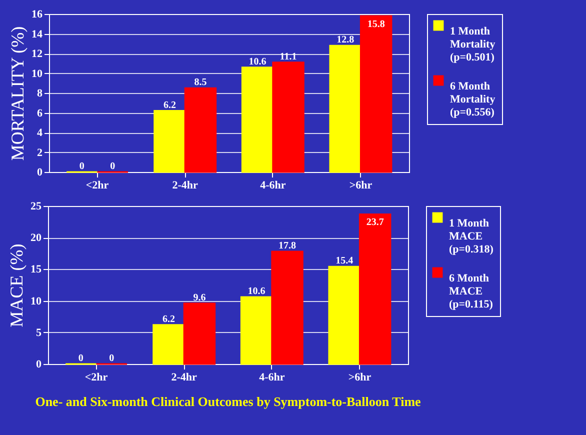  Describe the element at coordinates (40, 94) in the screenshot. I see `y-tick-label: 8` at that location.